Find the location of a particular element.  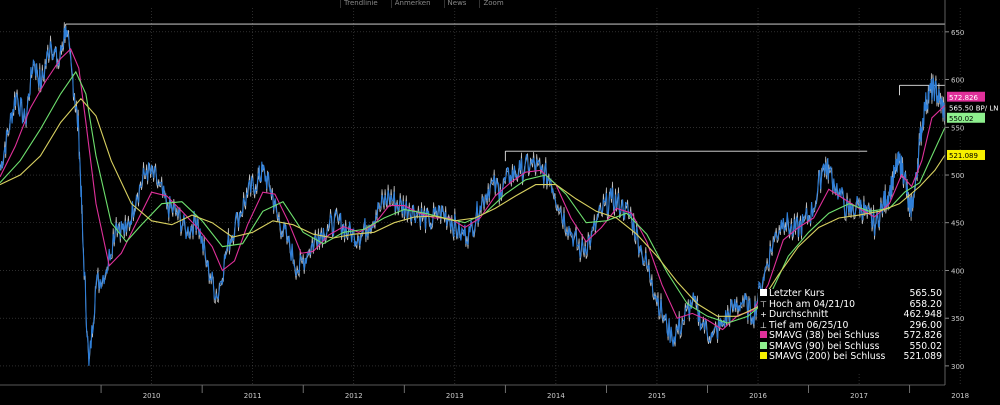

legend-value: 296.00 is located at coordinates (925, 325).